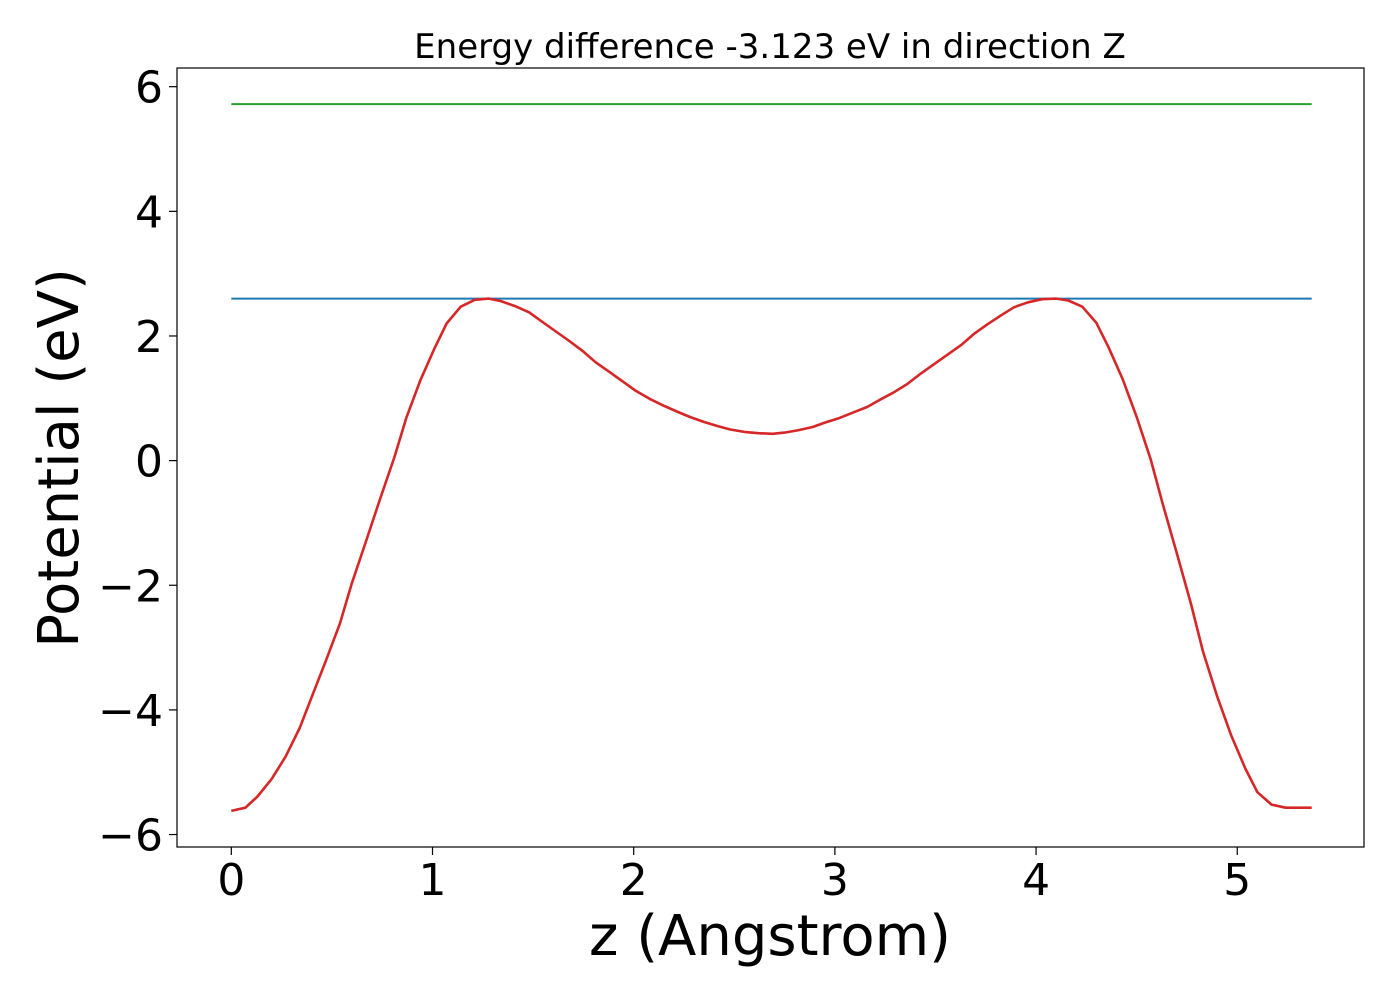 This screenshot has width=1400, height=1000. I want to click on y-tick-label: −4, so click(130, 711).